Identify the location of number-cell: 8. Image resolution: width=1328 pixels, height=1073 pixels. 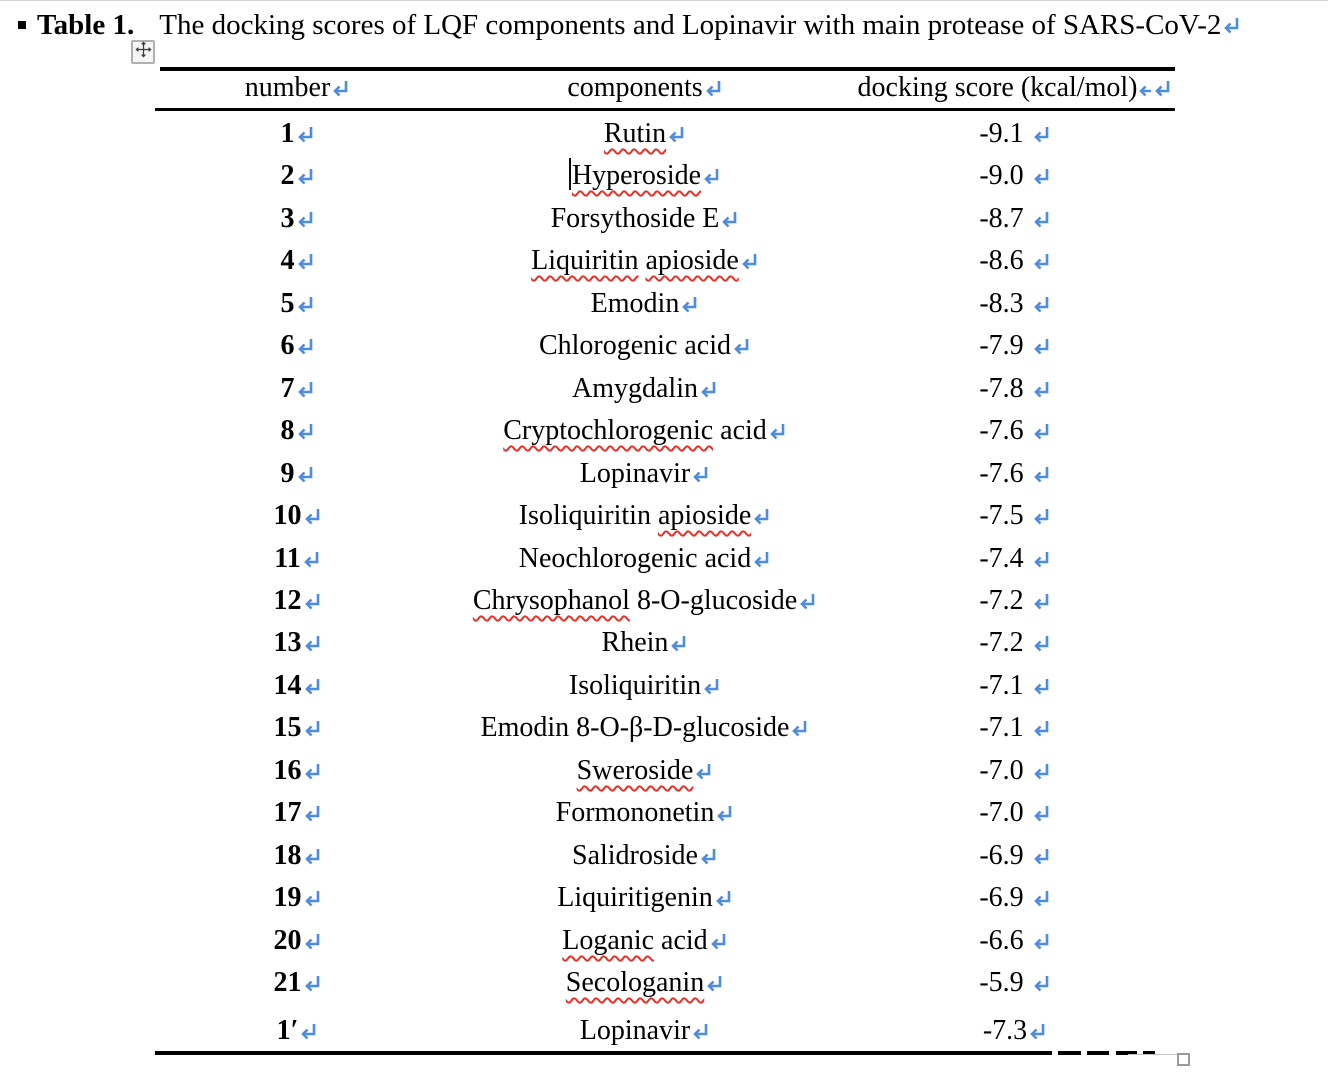
(297, 431).